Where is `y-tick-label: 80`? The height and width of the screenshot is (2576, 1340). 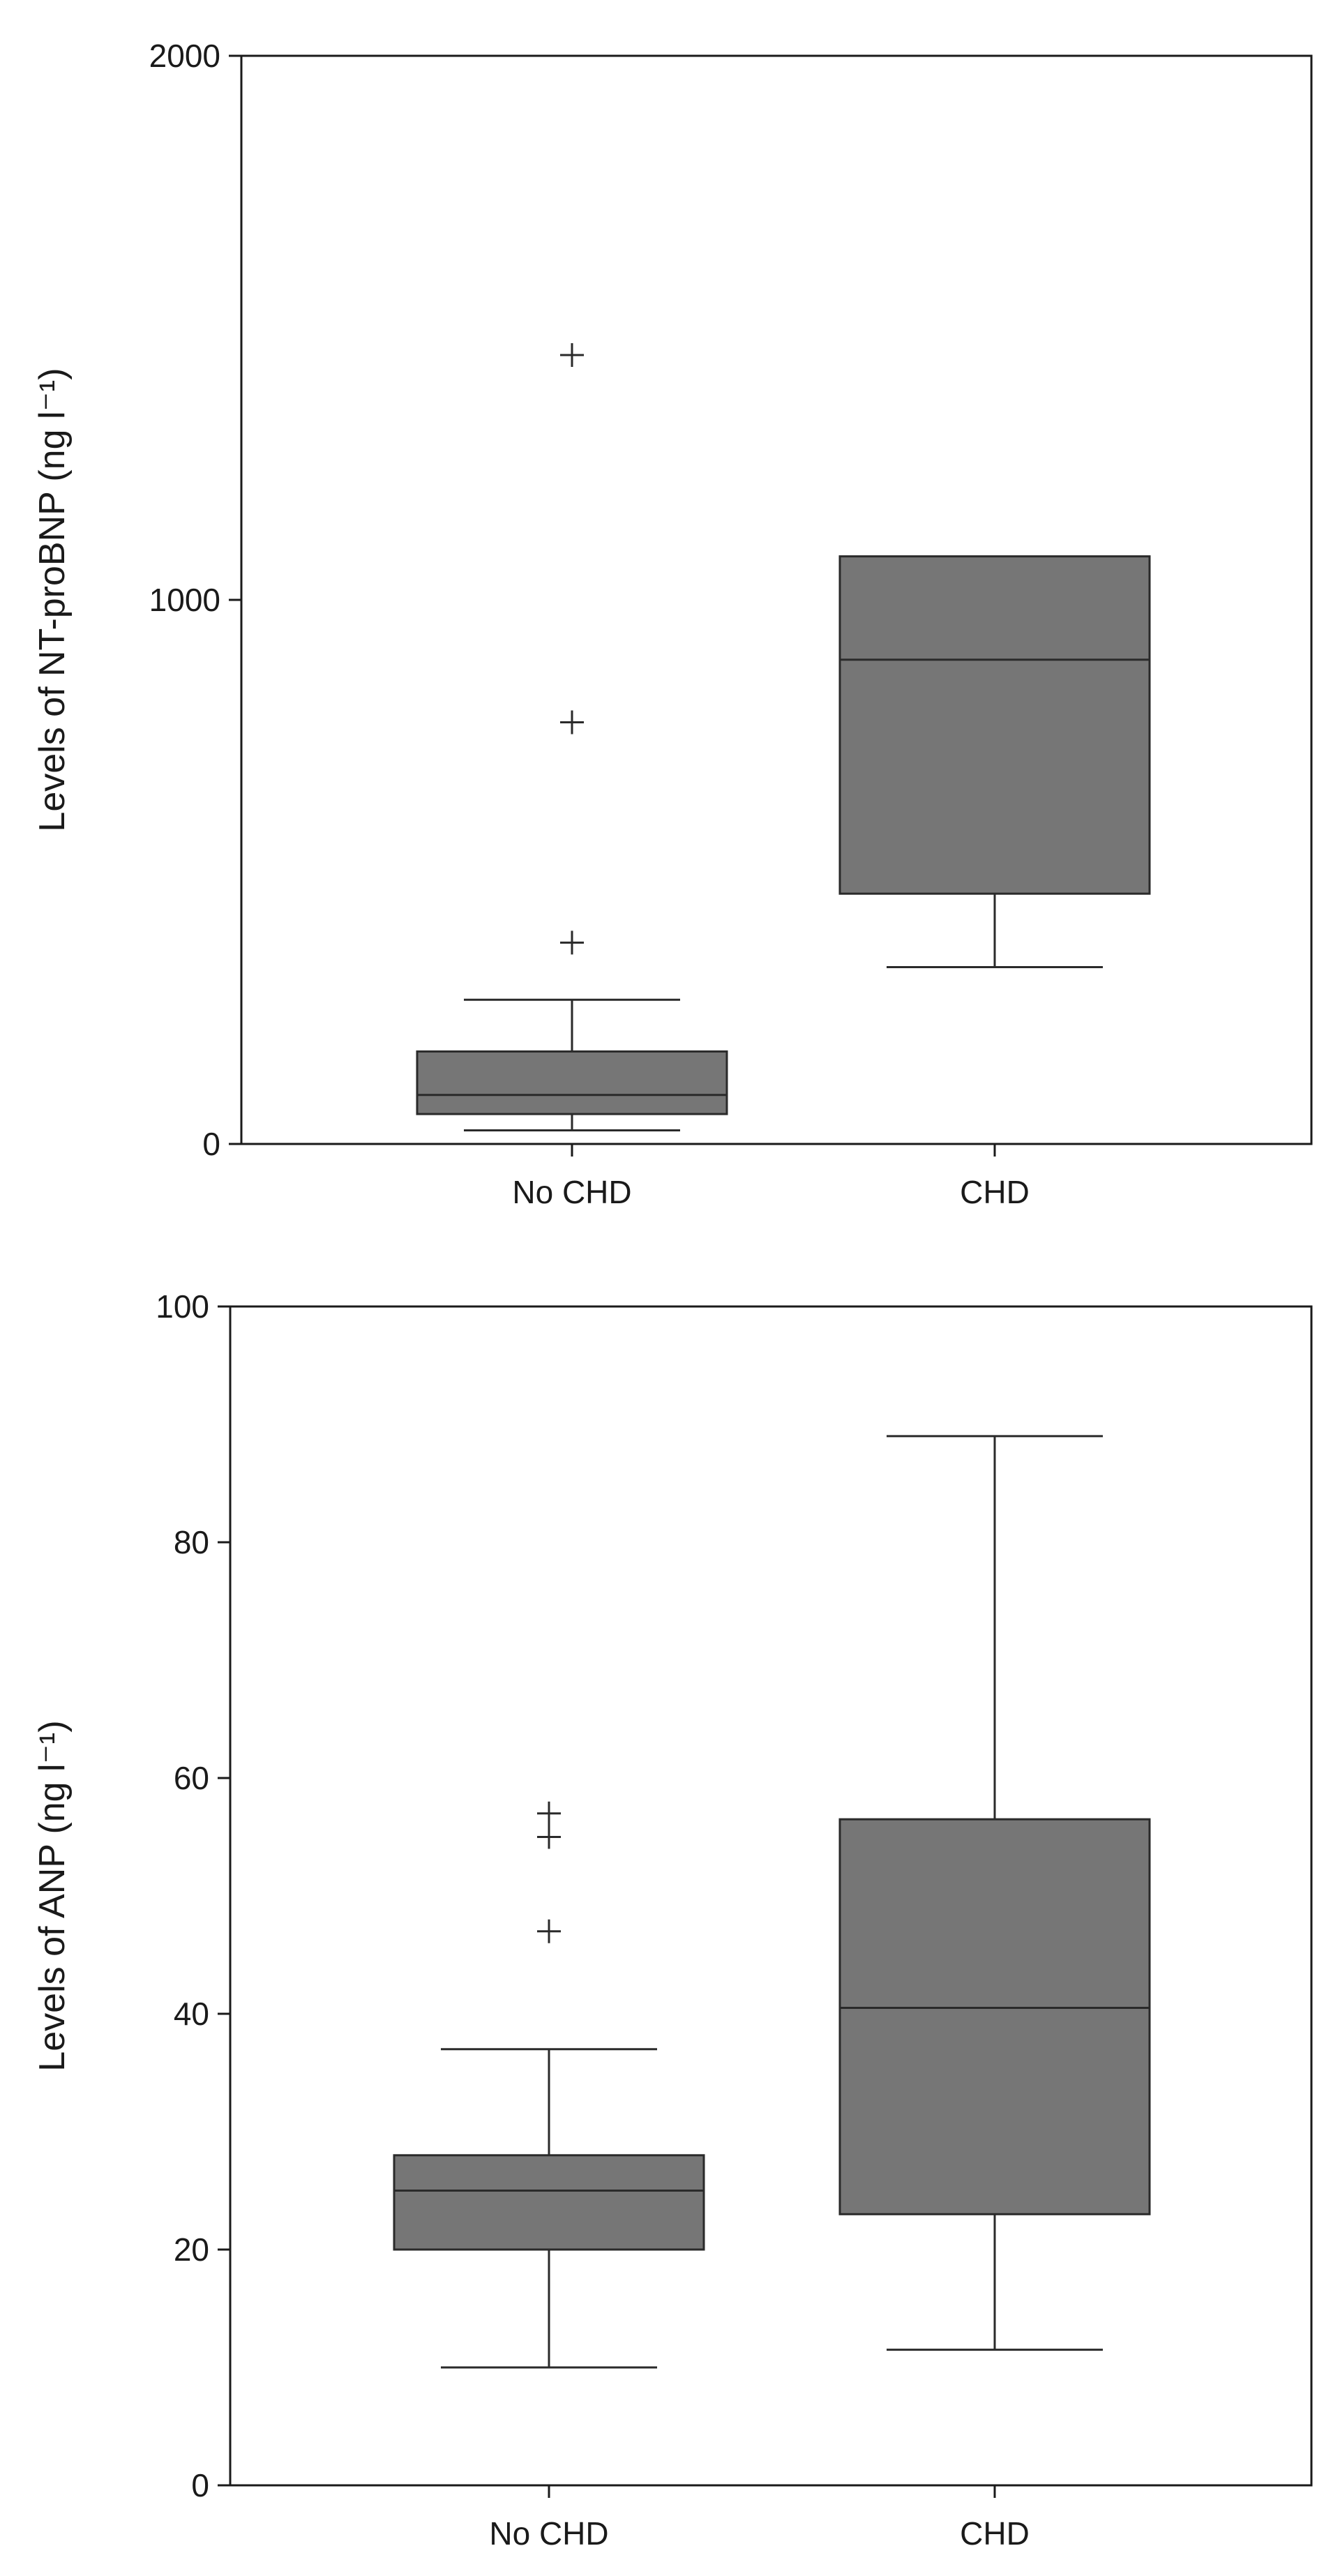
y-tick-label: 80 is located at coordinates (191, 1542).